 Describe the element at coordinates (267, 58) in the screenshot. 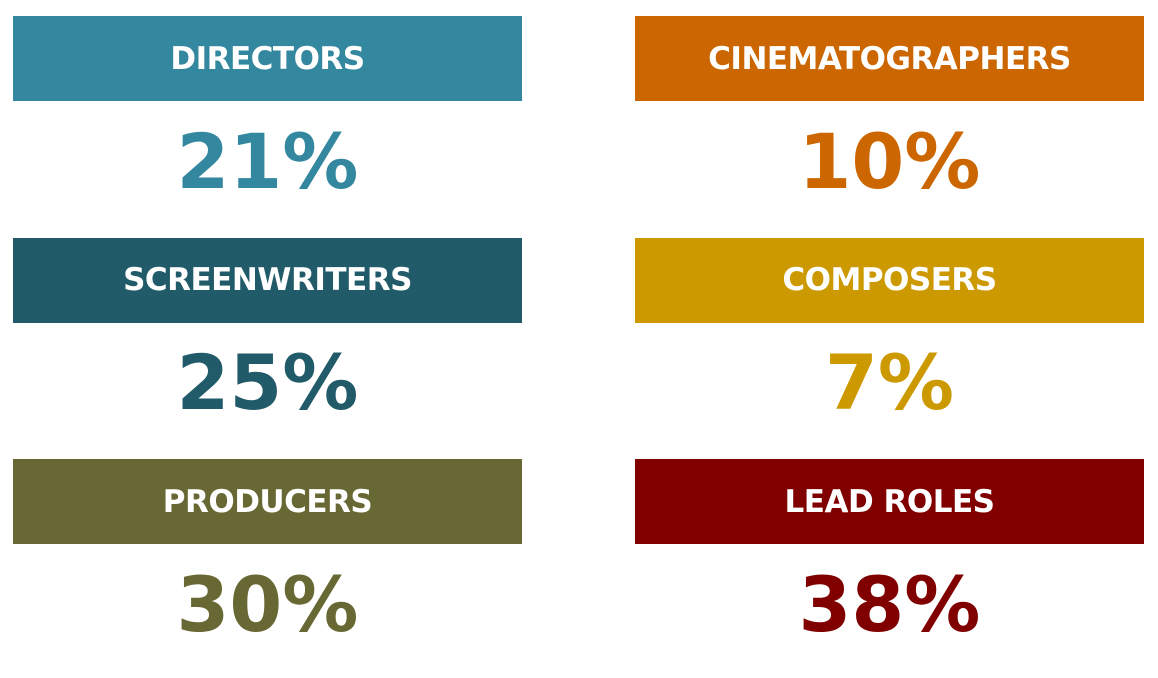

I see `card-label: DIRECTORS` at that location.